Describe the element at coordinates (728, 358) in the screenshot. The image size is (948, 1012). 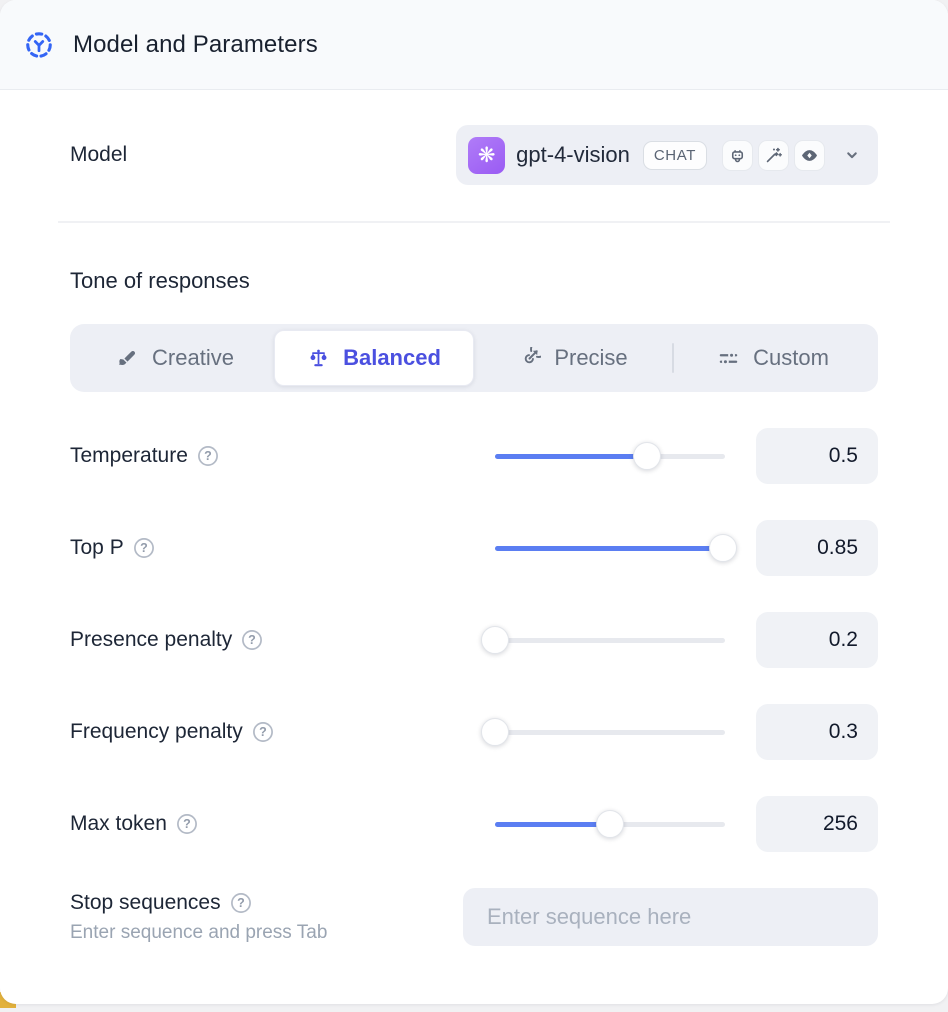
I see `sliders-icon` at that location.